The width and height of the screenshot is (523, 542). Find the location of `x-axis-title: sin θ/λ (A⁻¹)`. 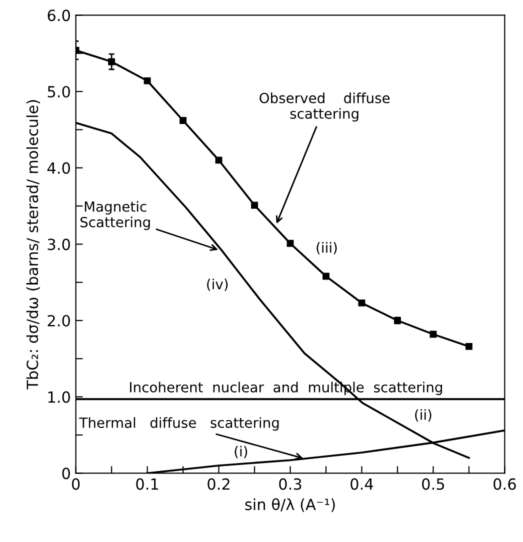

x-axis-title: sin θ/λ (A⁻¹) is located at coordinates (290, 505).